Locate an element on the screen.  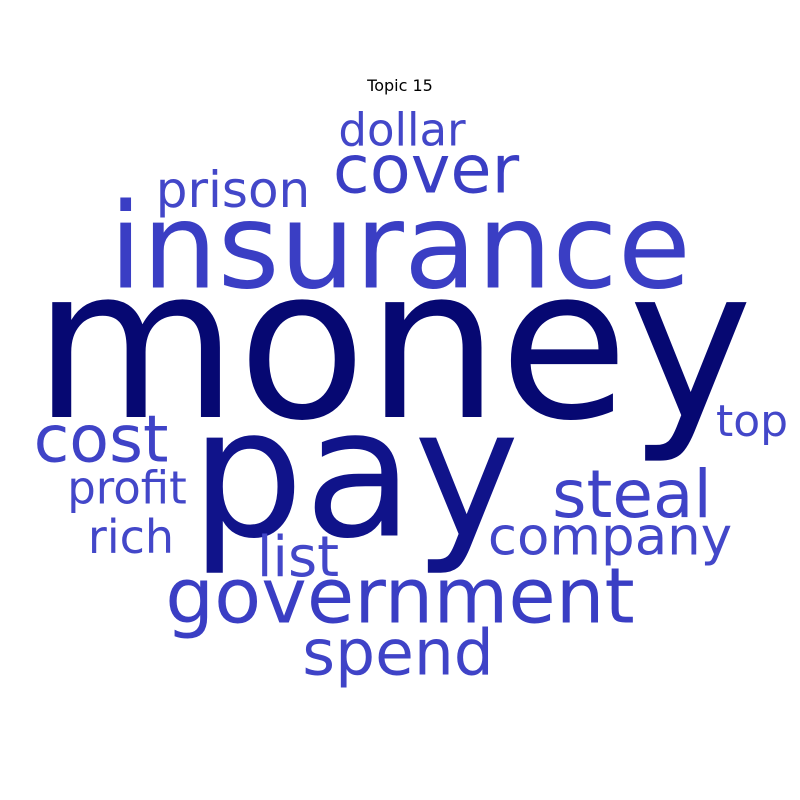
word-rich: rich is located at coordinates (131, 537).